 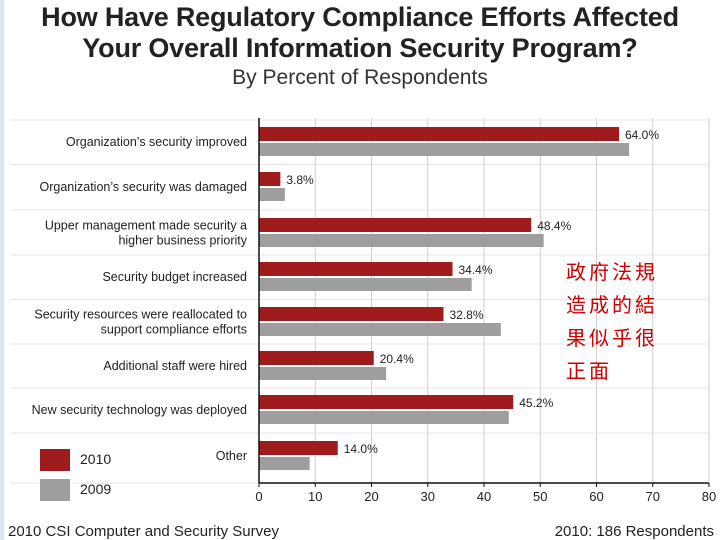 What do you see at coordinates (360, 77) in the screenshot?
I see `chart-subtitle: By Percent of Respondents` at bounding box center [360, 77].